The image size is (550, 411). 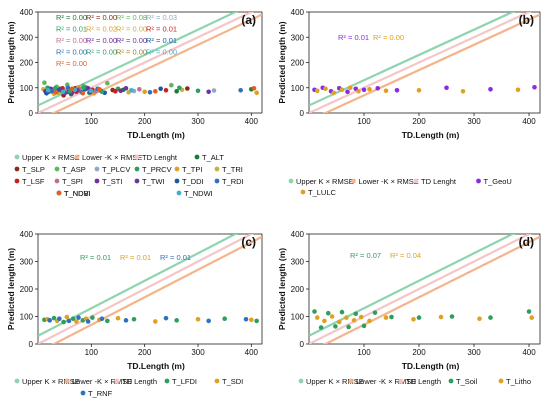 What do you see at coordinates (51, 381) in the screenshot?
I see `legend-label: Upper K × RMSE` at bounding box center [51, 381].